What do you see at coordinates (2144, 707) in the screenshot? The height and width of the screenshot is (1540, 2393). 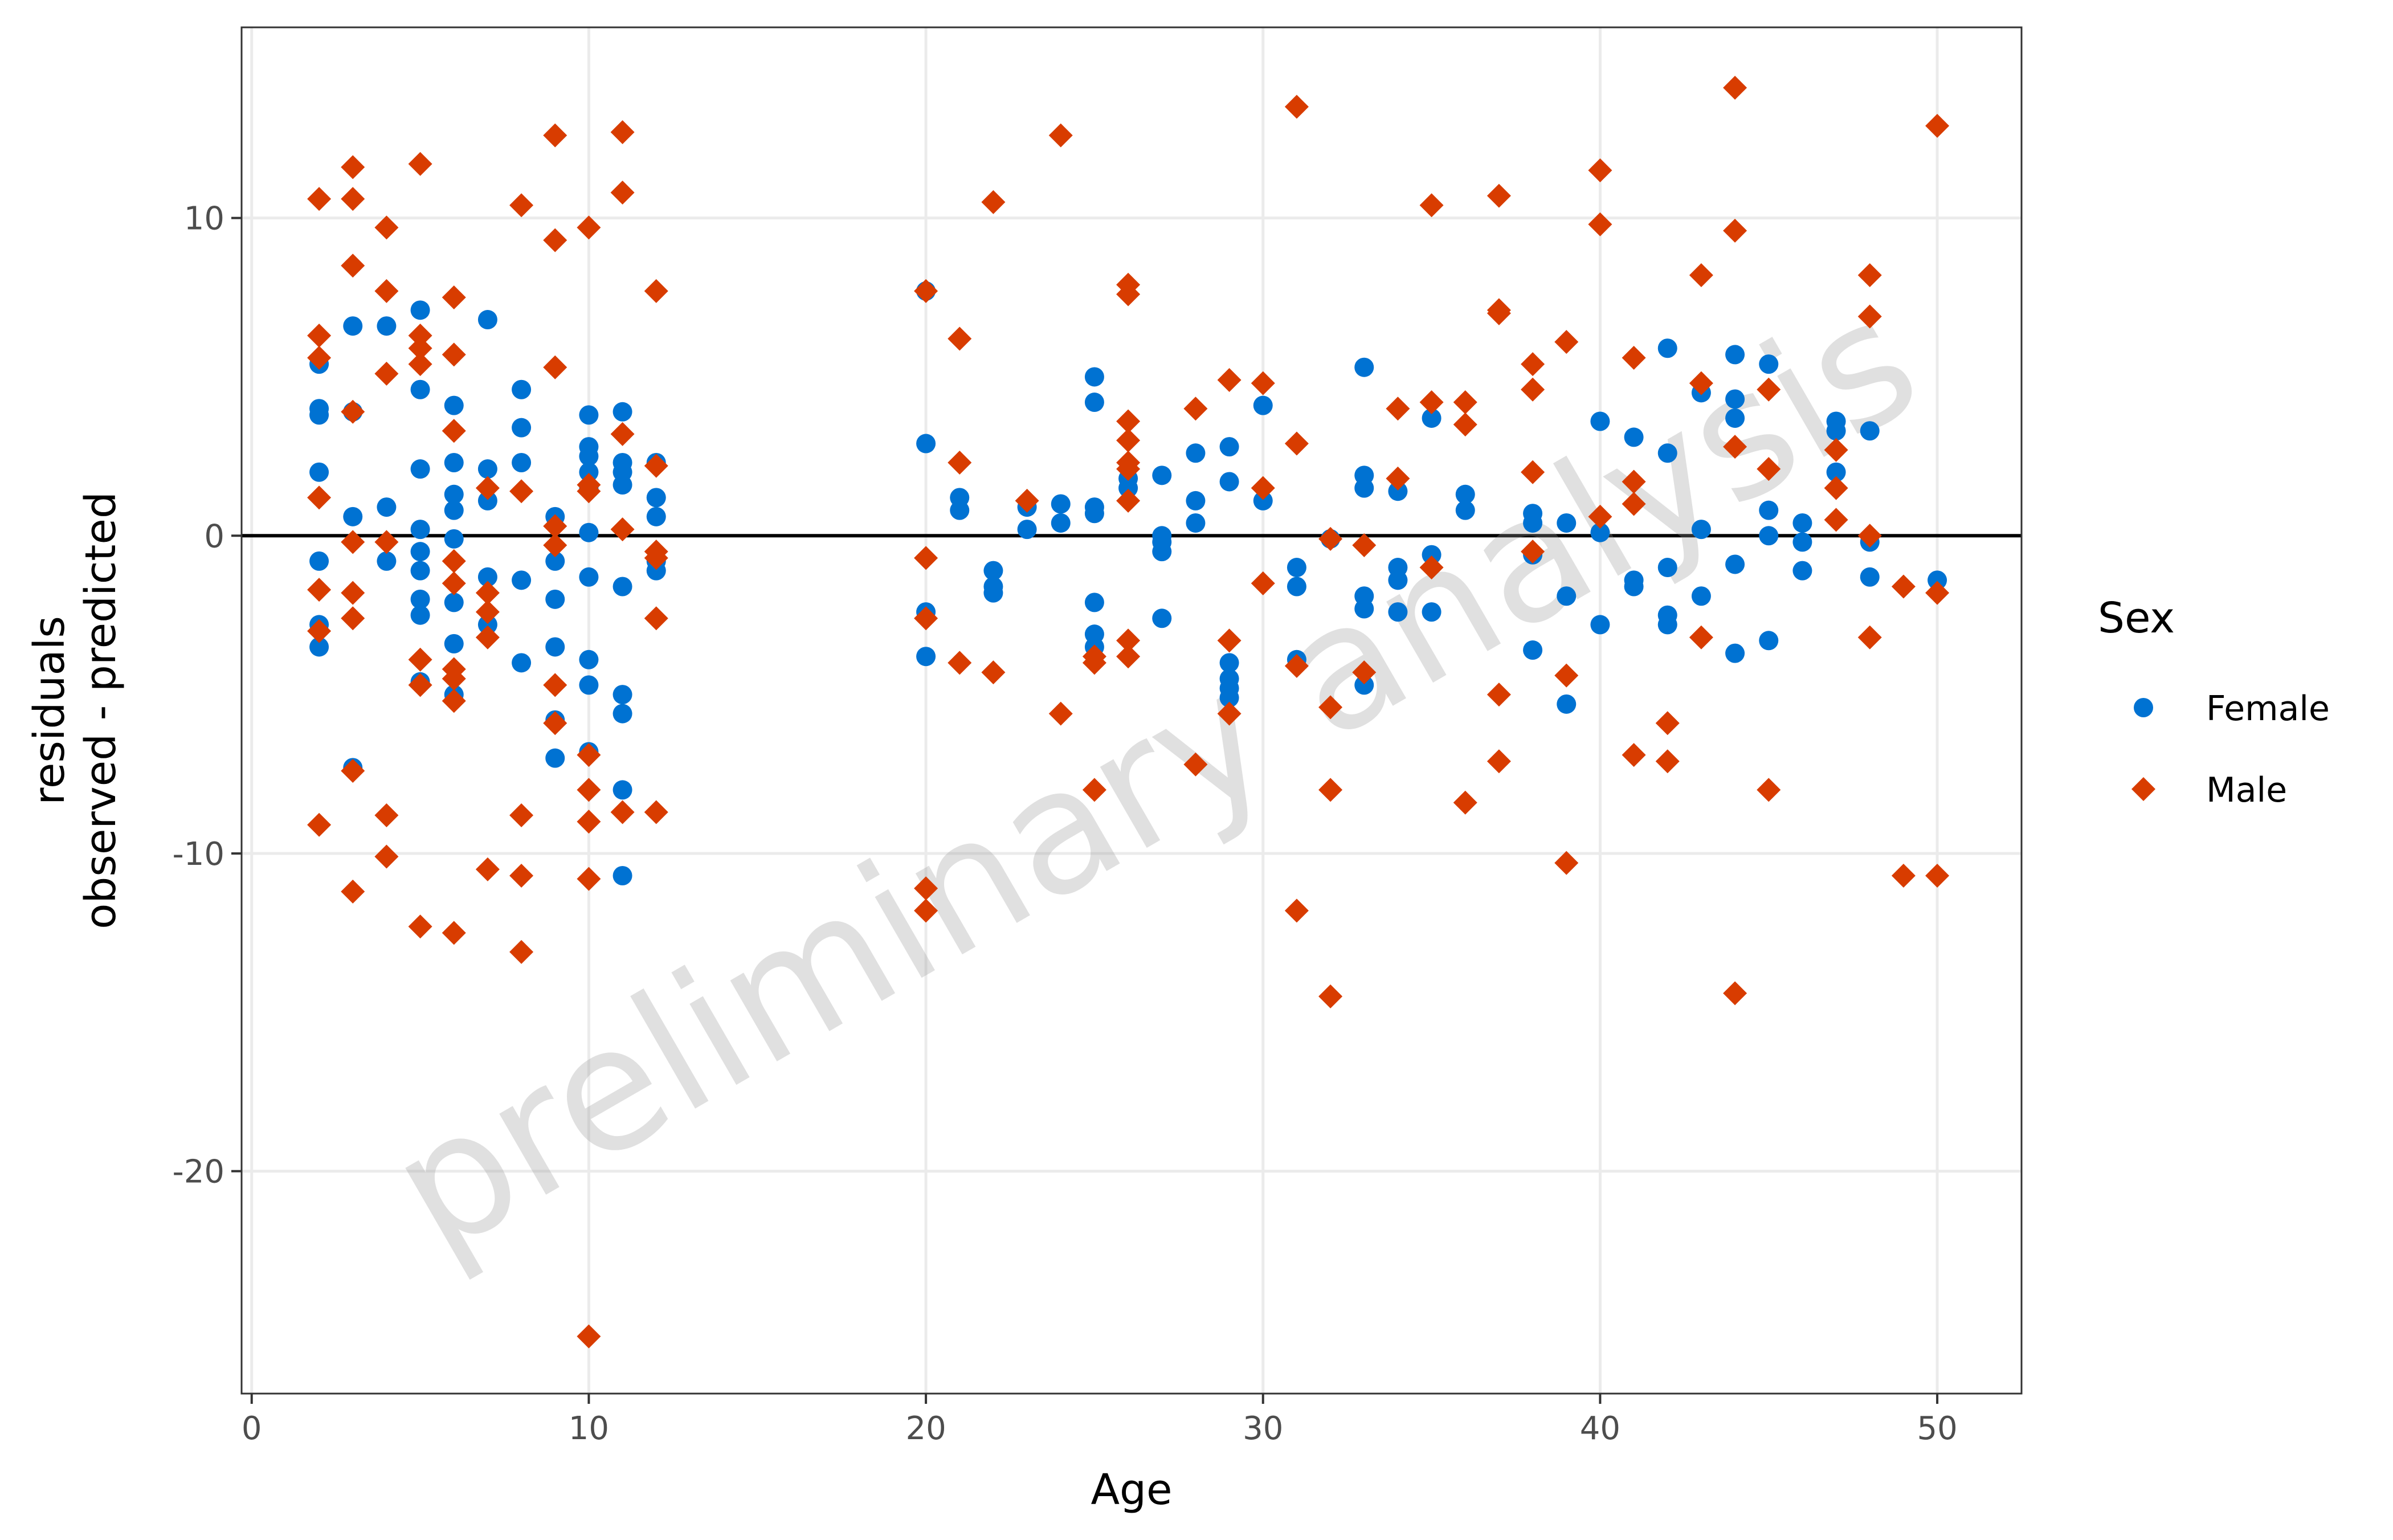 I see `legend-key-female-circle` at bounding box center [2144, 707].